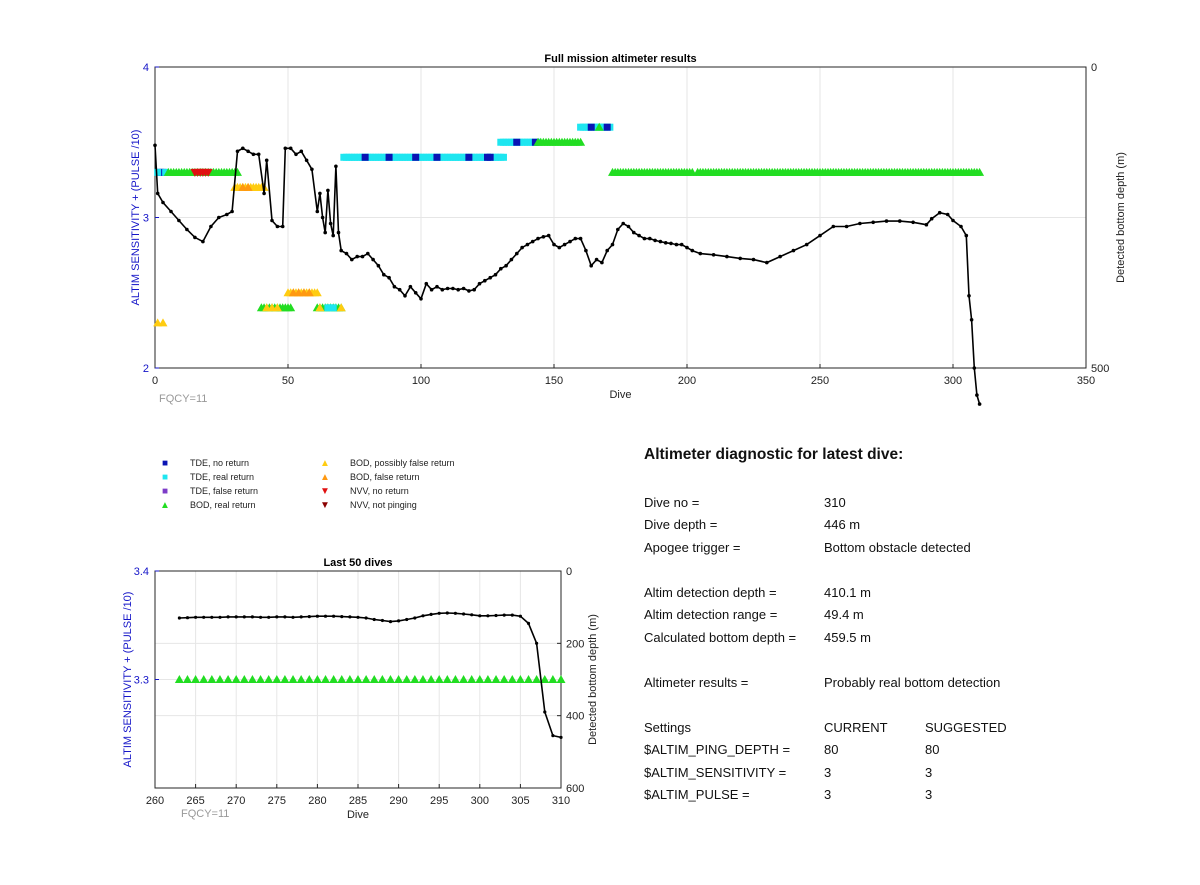 The image size is (1200, 885). Describe the element at coordinates (717, 749) in the screenshot. I see `setting-name: $ALTIM_PING_DEPTH =` at that location.